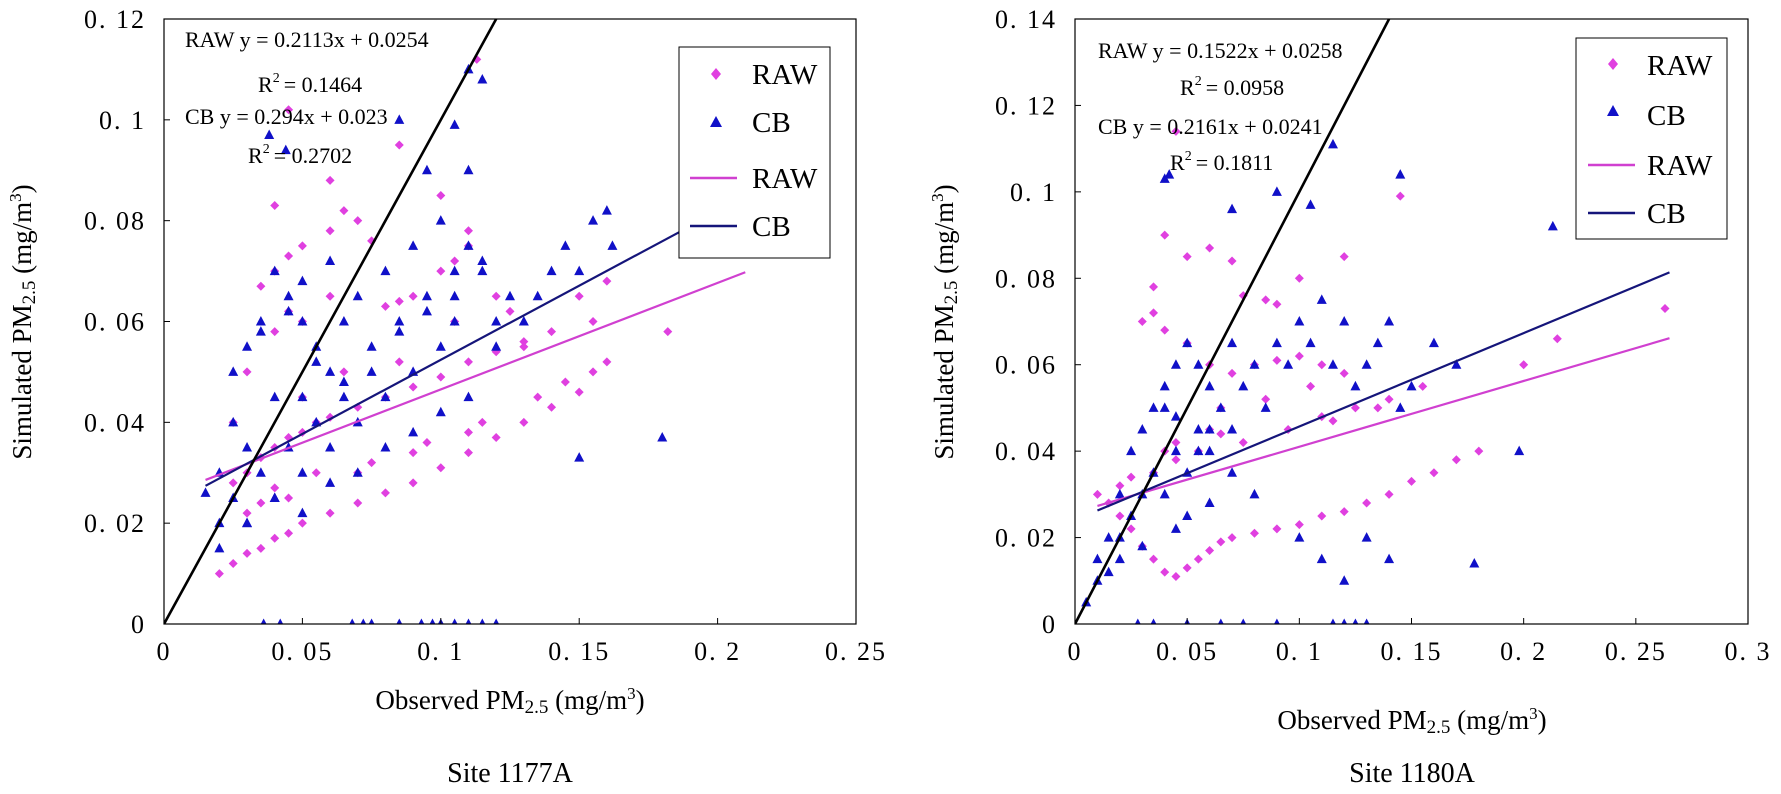 The width and height of the screenshot is (1781, 794). Describe the element at coordinates (1412, 651) in the screenshot. I see `x-tick-label: 0. 15` at that location.